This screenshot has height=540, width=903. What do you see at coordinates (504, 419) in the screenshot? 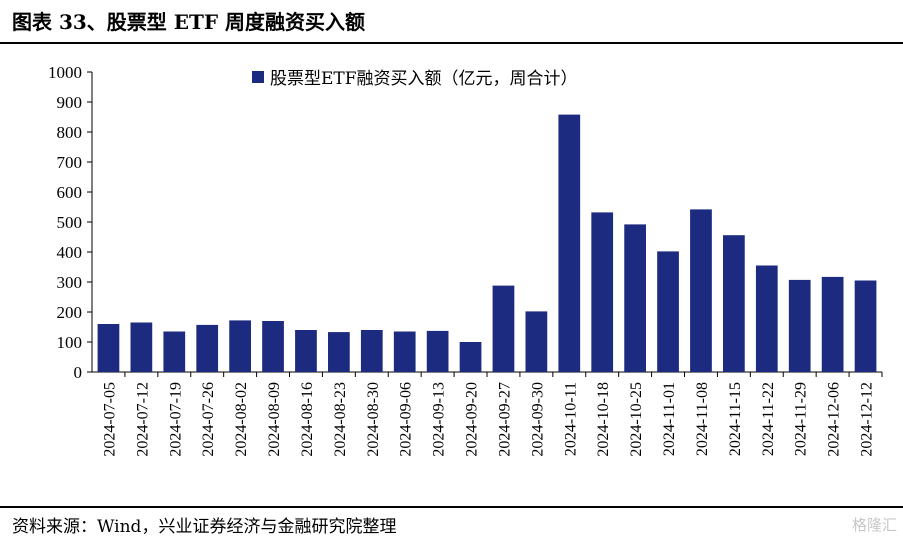
I see `x-tick-label: 2024-09-27` at bounding box center [504, 419].